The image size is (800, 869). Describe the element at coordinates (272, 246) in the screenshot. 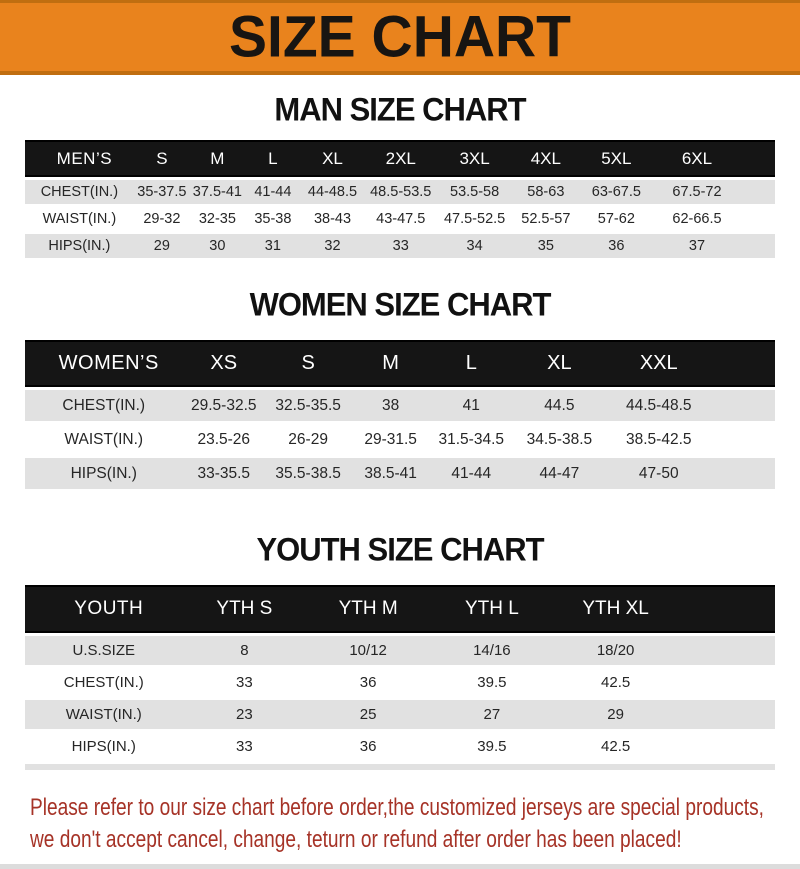

I see `size-value: 31` at that location.